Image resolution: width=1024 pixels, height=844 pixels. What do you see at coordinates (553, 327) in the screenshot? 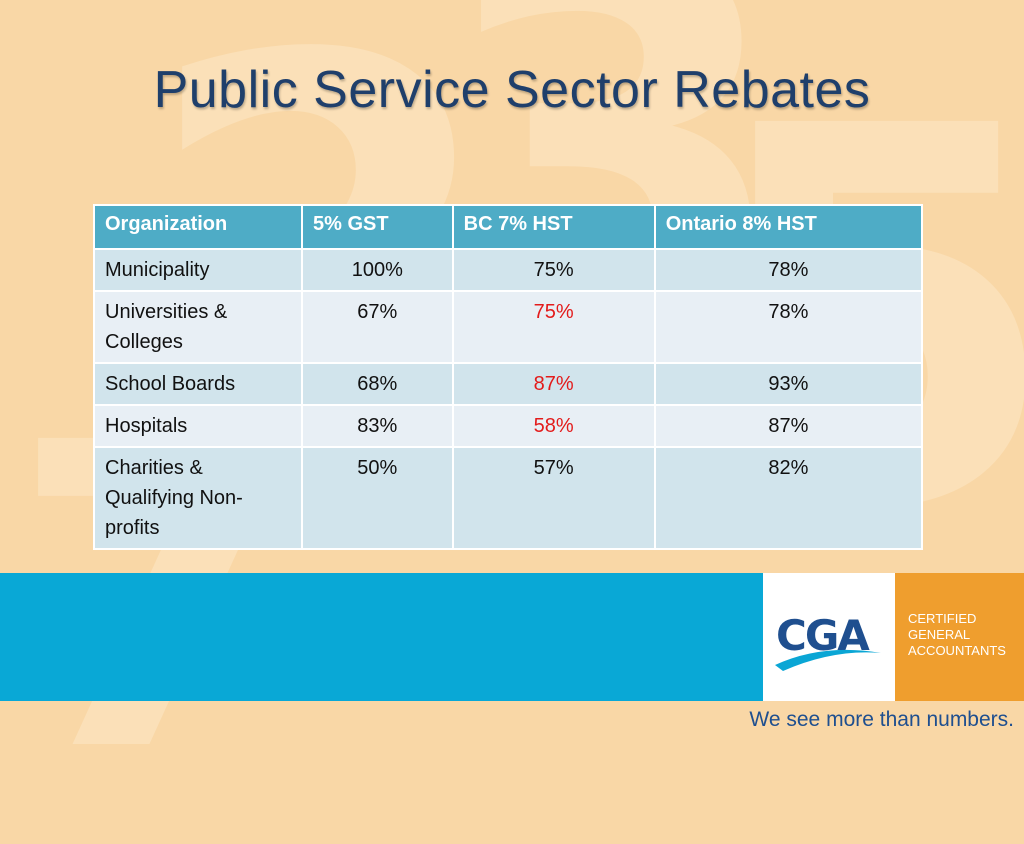
I see `bc-hst-cell-highlighted: 75%` at bounding box center [553, 327].